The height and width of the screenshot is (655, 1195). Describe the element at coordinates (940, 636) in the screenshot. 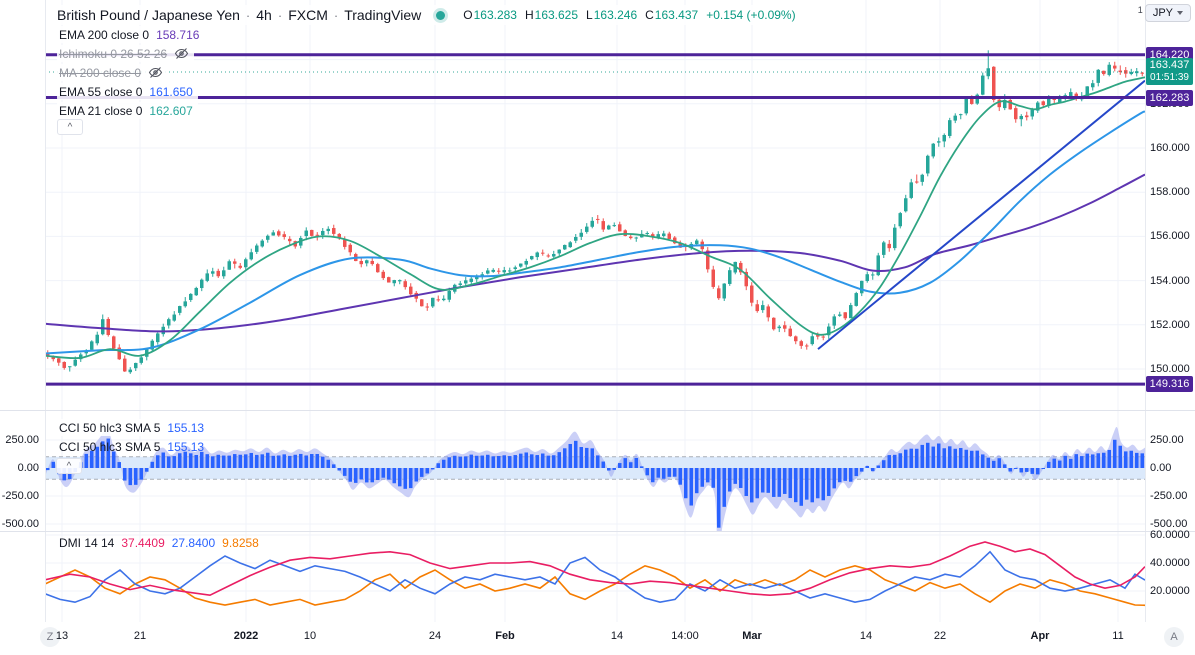

I see `time-tick-label: 22` at that location.